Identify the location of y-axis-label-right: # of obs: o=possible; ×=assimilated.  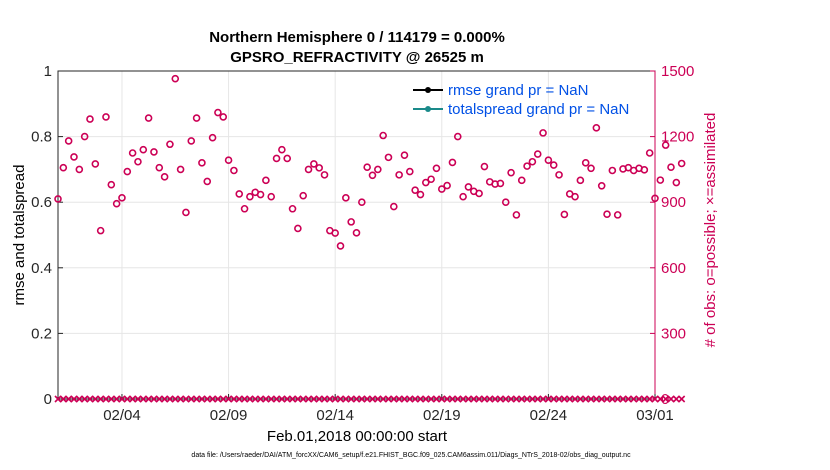
(710, 230).